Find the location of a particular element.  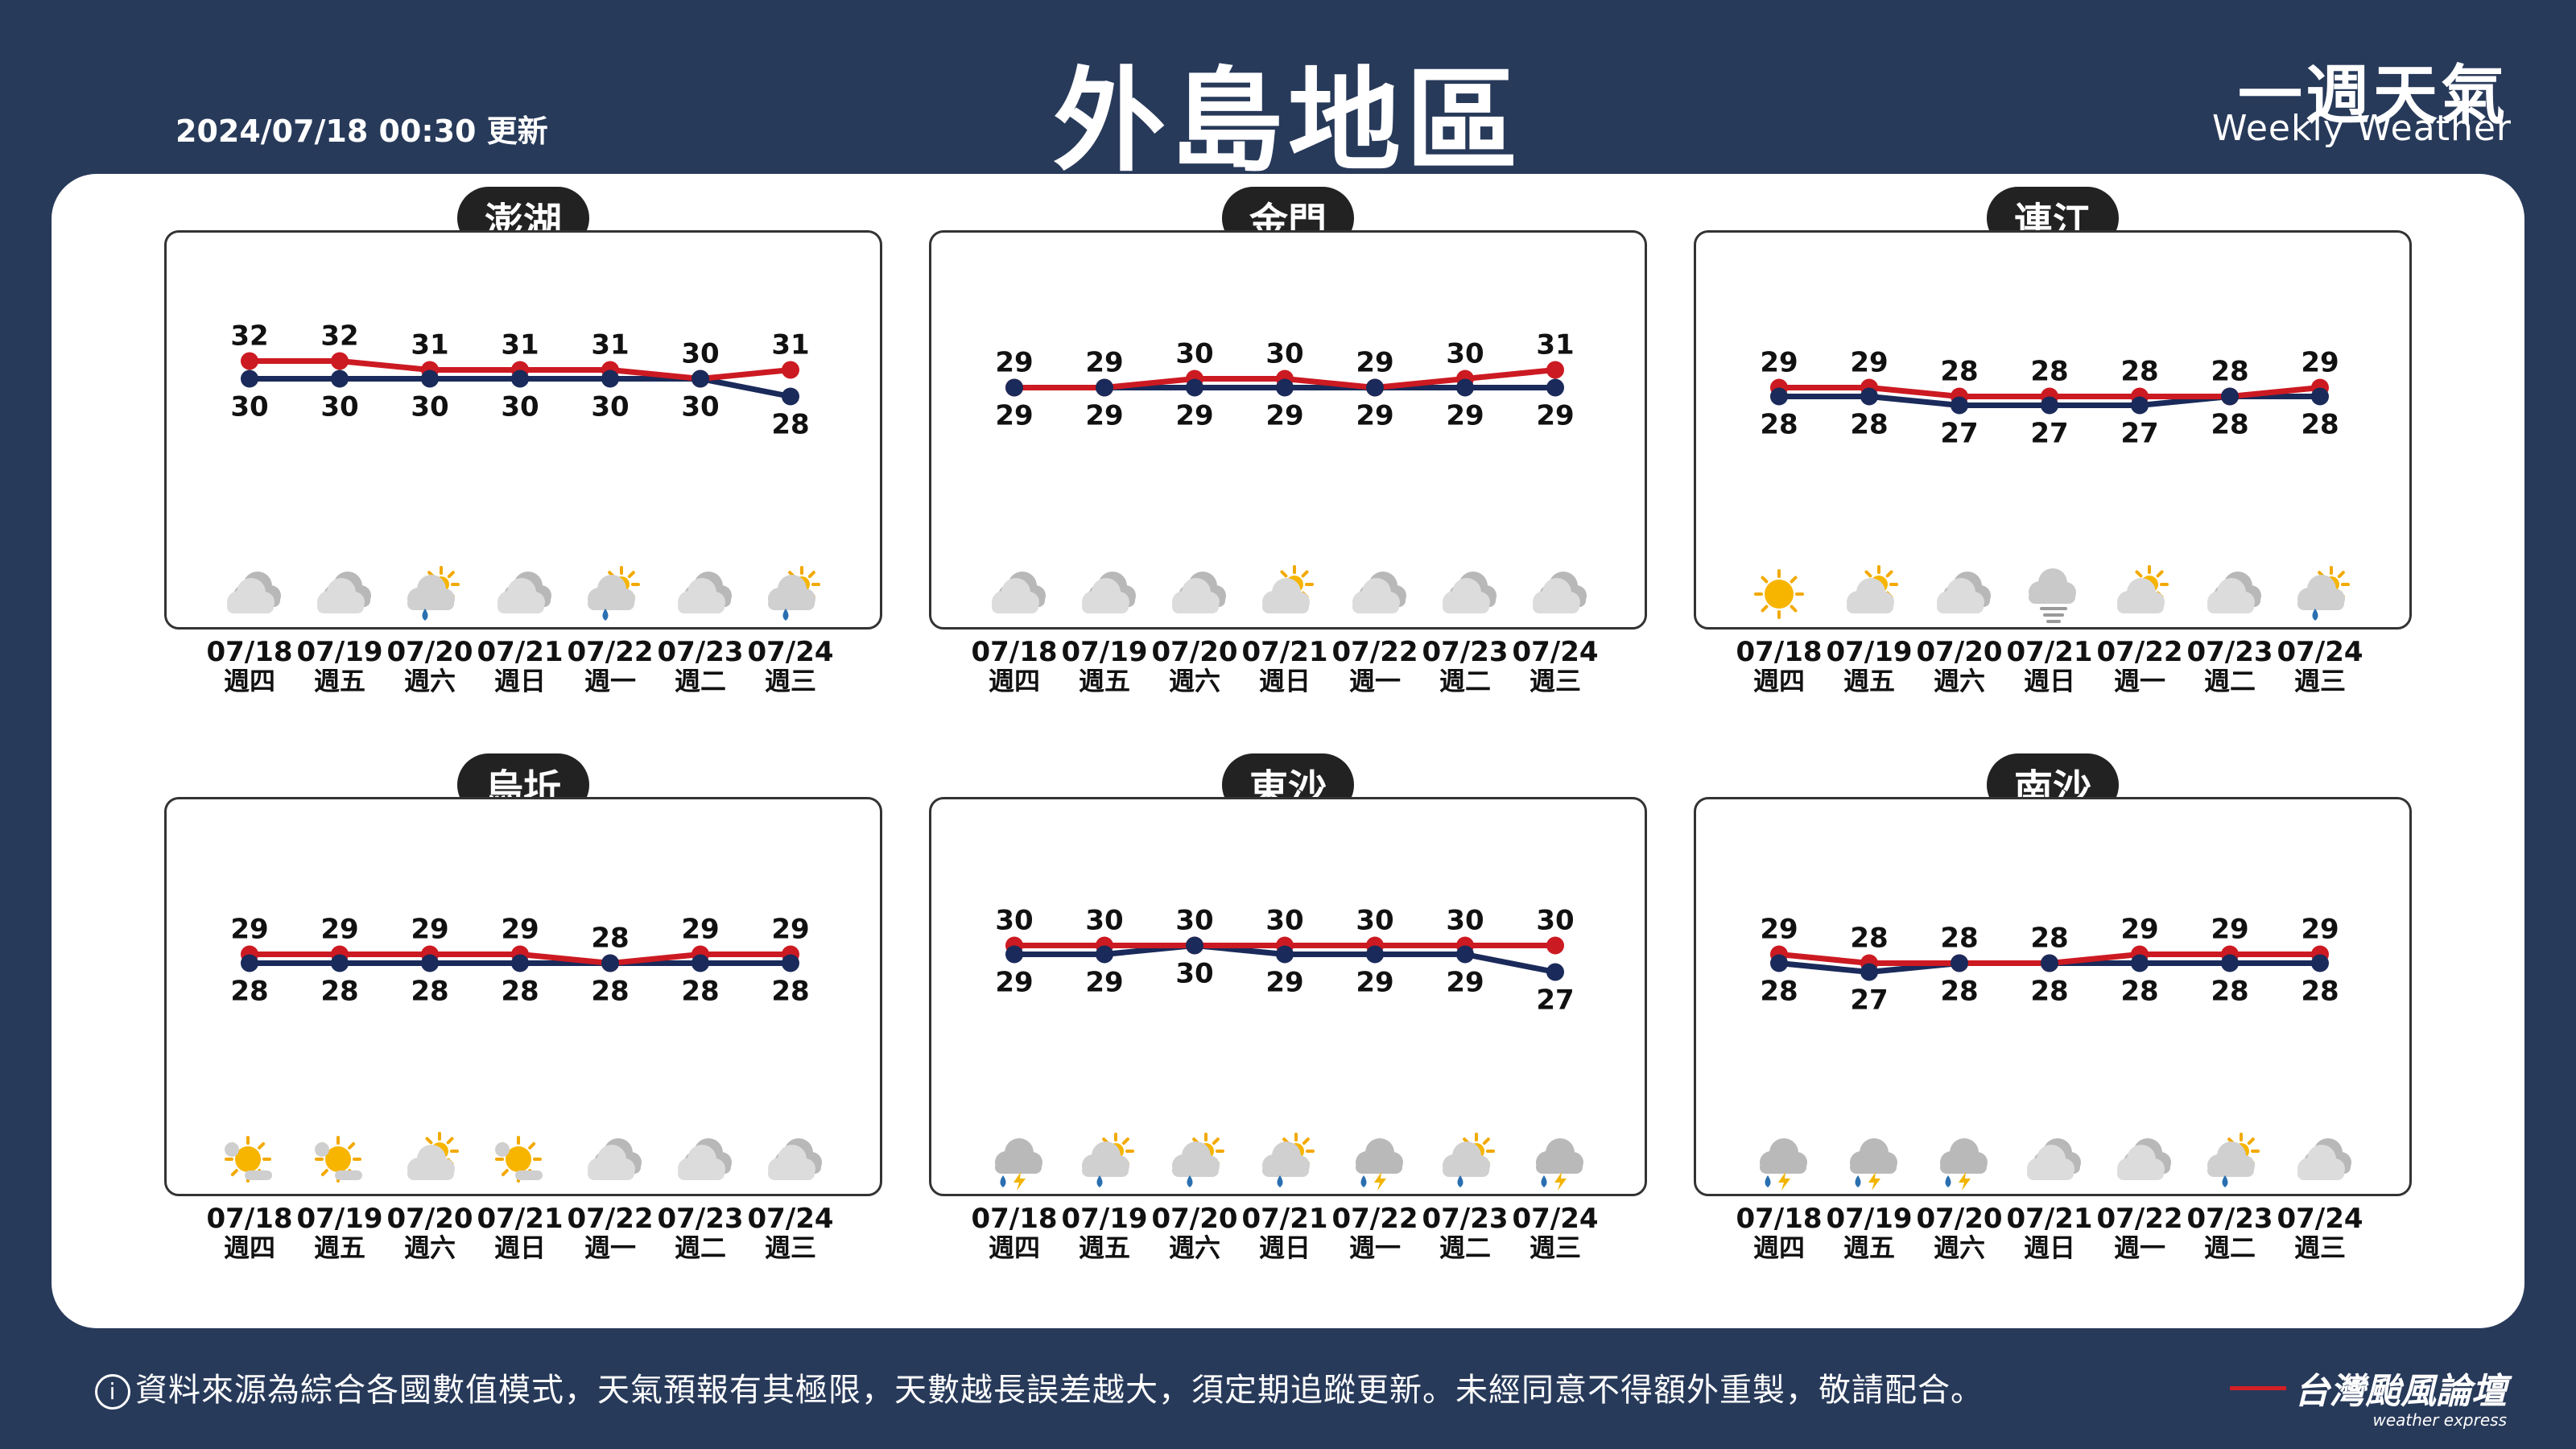

temperature-chart: 32 32 31 31 31 30 31 30 30 30 30 30 30 28 is located at coordinates (523, 470).